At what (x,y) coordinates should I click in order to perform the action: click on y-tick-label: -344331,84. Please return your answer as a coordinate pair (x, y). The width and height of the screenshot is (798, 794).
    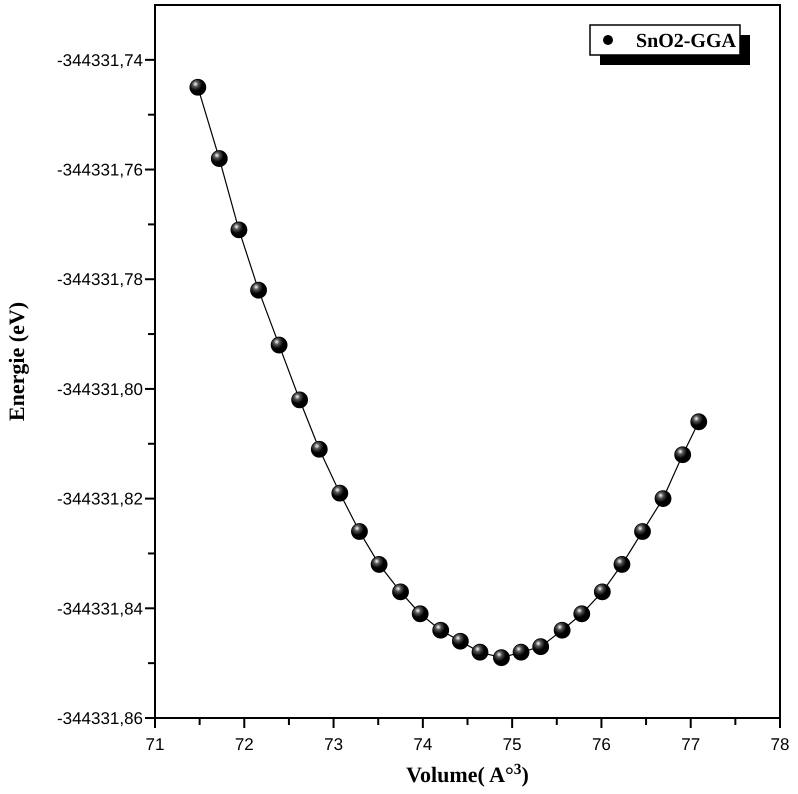
    Looking at the image, I should click on (99, 608).